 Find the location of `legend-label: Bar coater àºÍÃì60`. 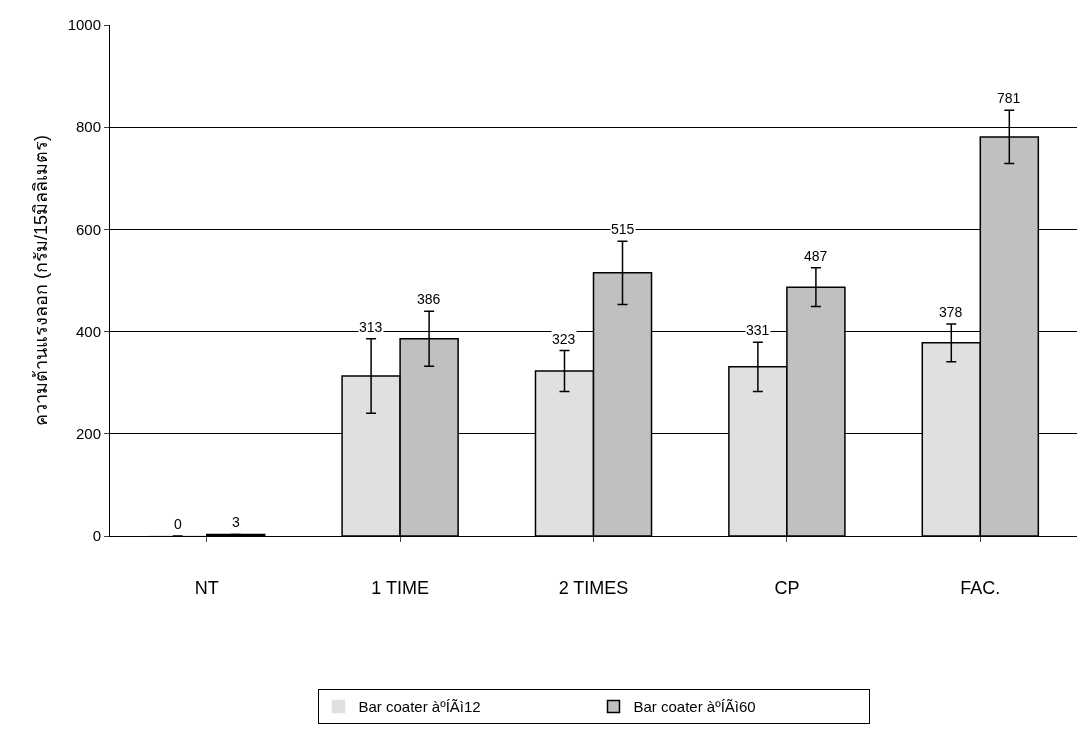

legend-label: Bar coater àºÍÃì60 is located at coordinates (694, 707).